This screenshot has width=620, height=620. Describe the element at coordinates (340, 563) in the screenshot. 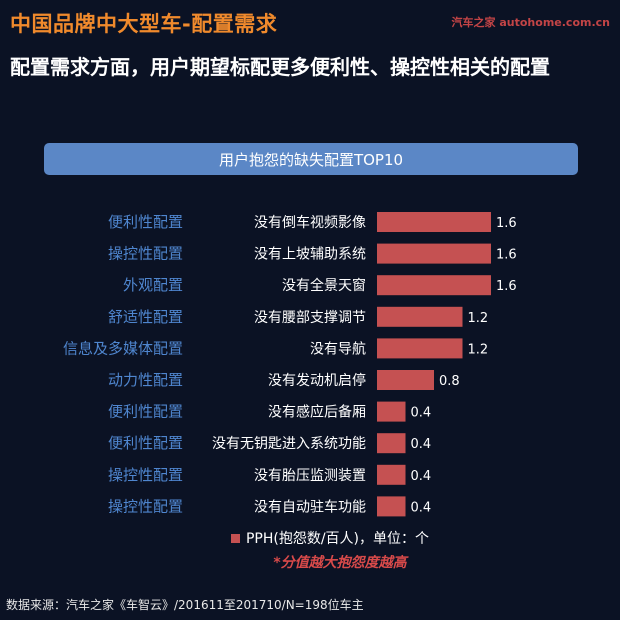

I see `note-text: *分值越大抱怨度越高` at that location.